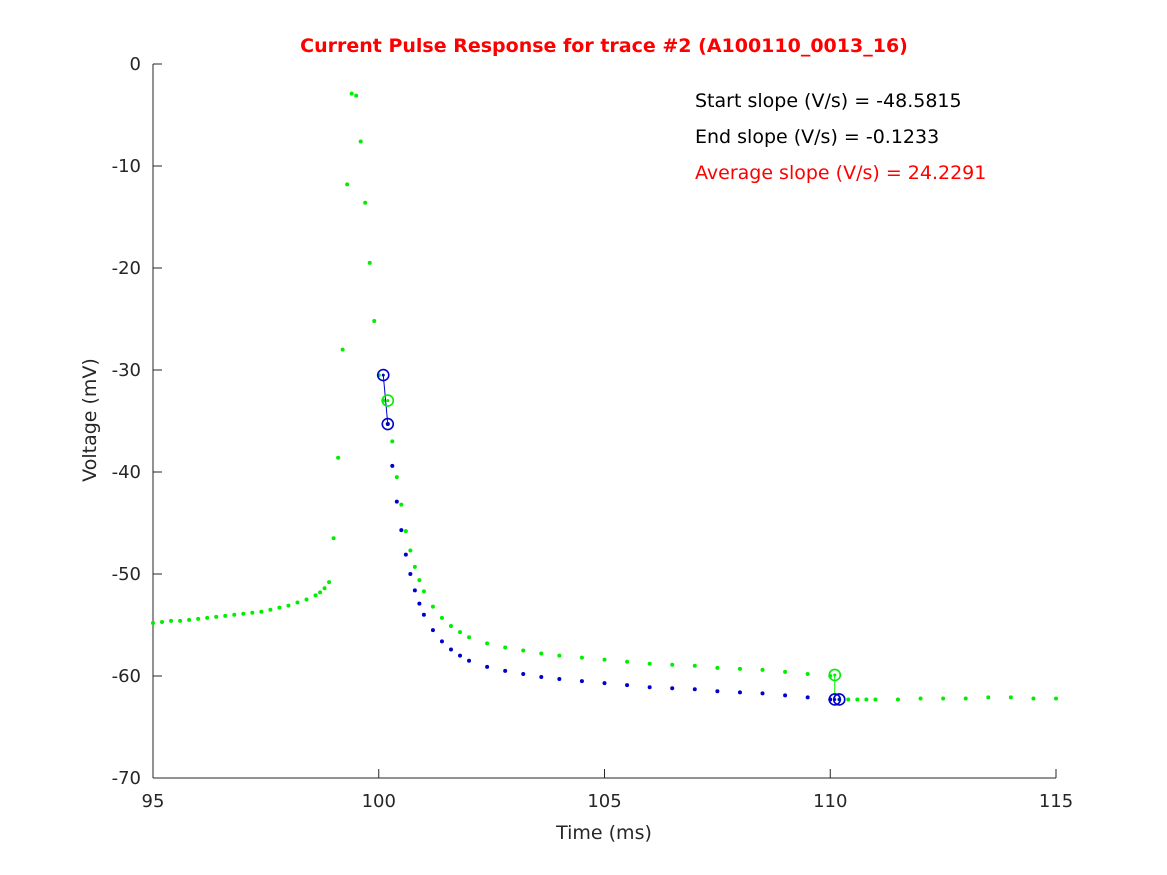 The width and height of the screenshot is (1167, 875). What do you see at coordinates (817, 137) in the screenshot?
I see `slope-annotation: End slope (V/s) = -0.1233` at bounding box center [817, 137].